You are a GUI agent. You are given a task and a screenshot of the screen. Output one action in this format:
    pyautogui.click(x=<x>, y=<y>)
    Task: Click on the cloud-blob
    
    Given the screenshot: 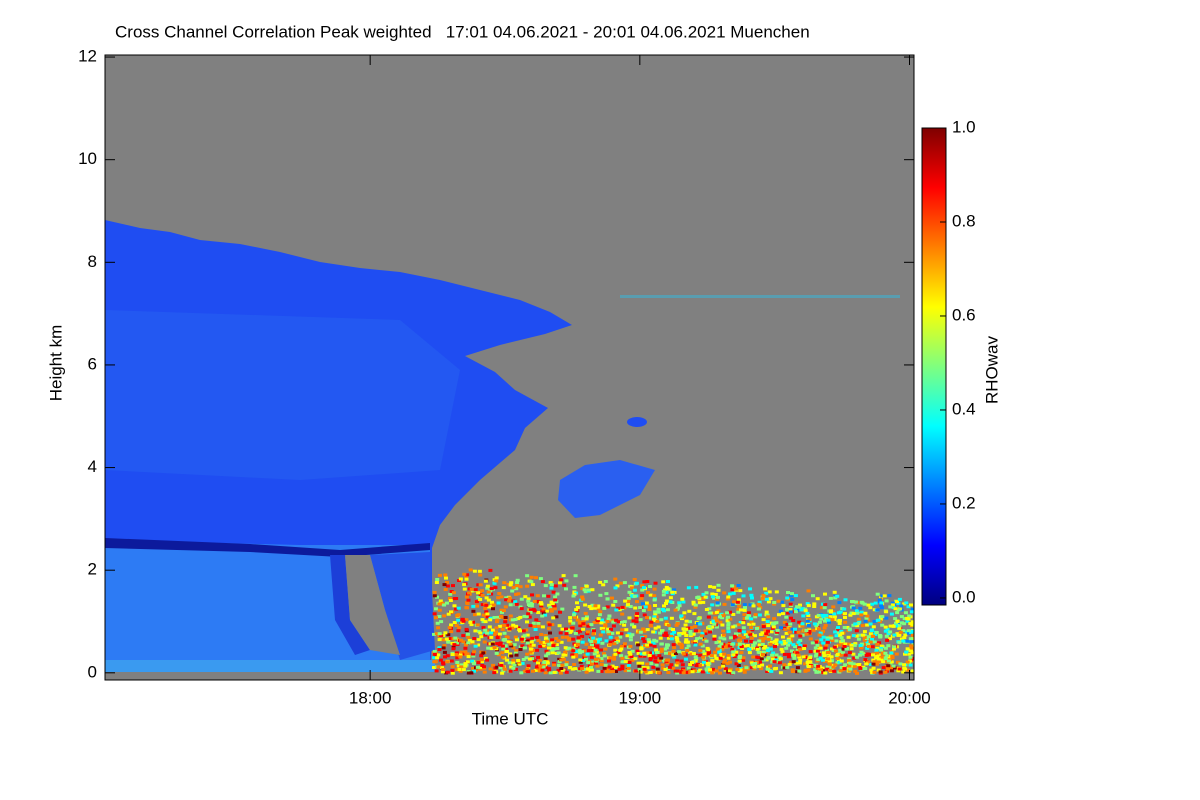 What is the action you would take?
    pyautogui.click(x=637, y=422)
    